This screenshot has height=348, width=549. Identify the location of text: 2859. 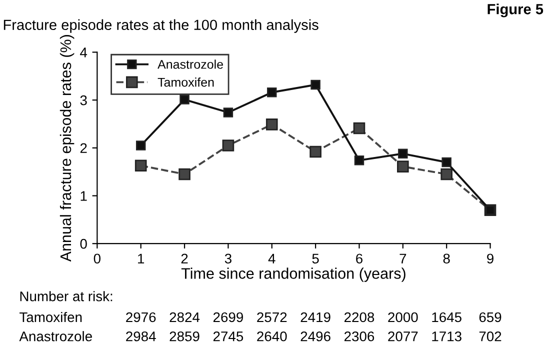
(185, 336).